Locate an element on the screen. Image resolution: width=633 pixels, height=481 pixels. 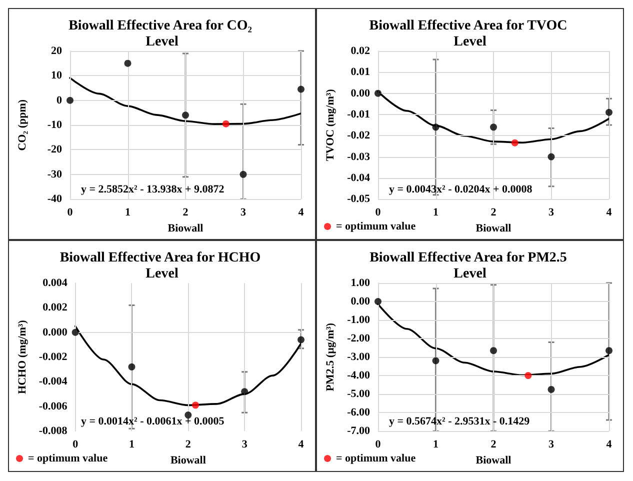
y-tick-label: 0.02 is located at coordinates (360, 51).